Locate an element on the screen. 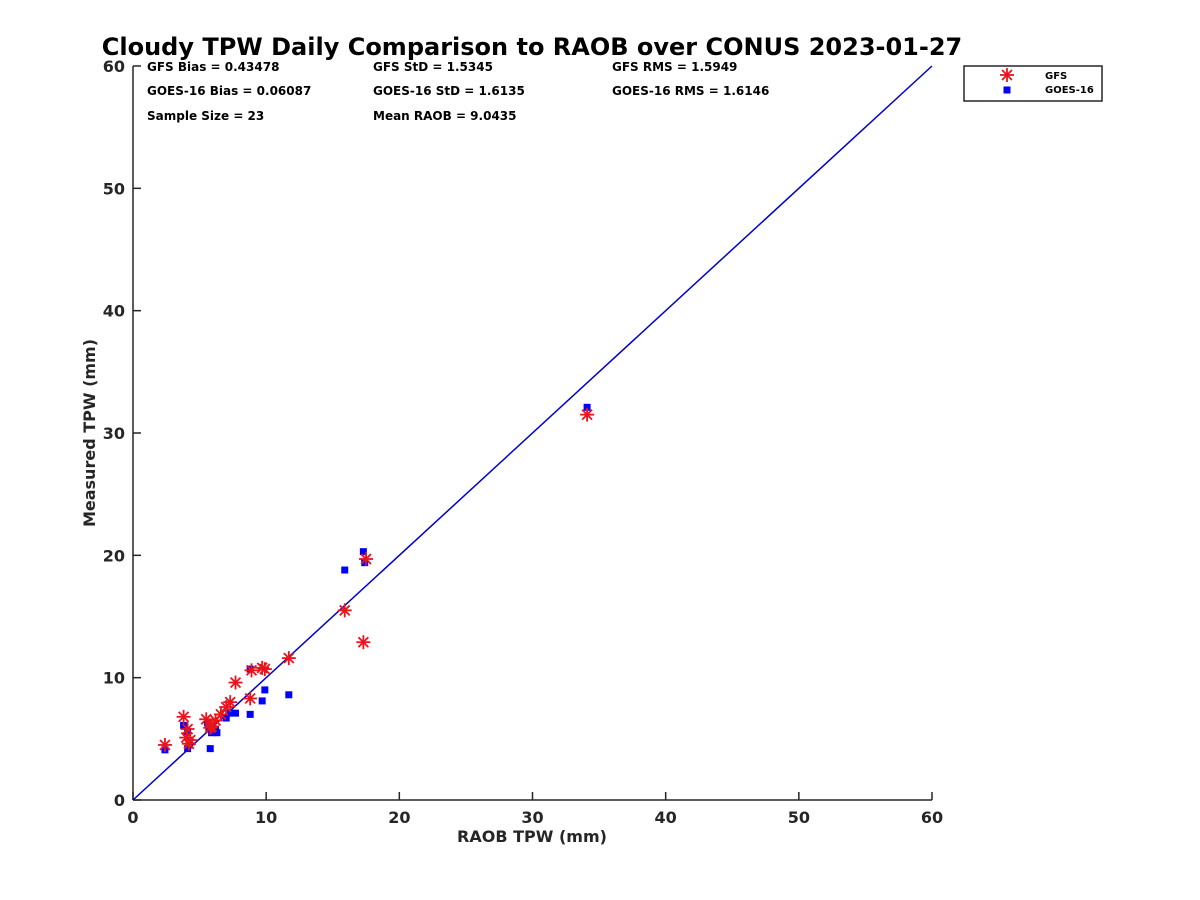 The height and width of the screenshot is (900, 1200). x-tick-label: 40 is located at coordinates (666, 817).